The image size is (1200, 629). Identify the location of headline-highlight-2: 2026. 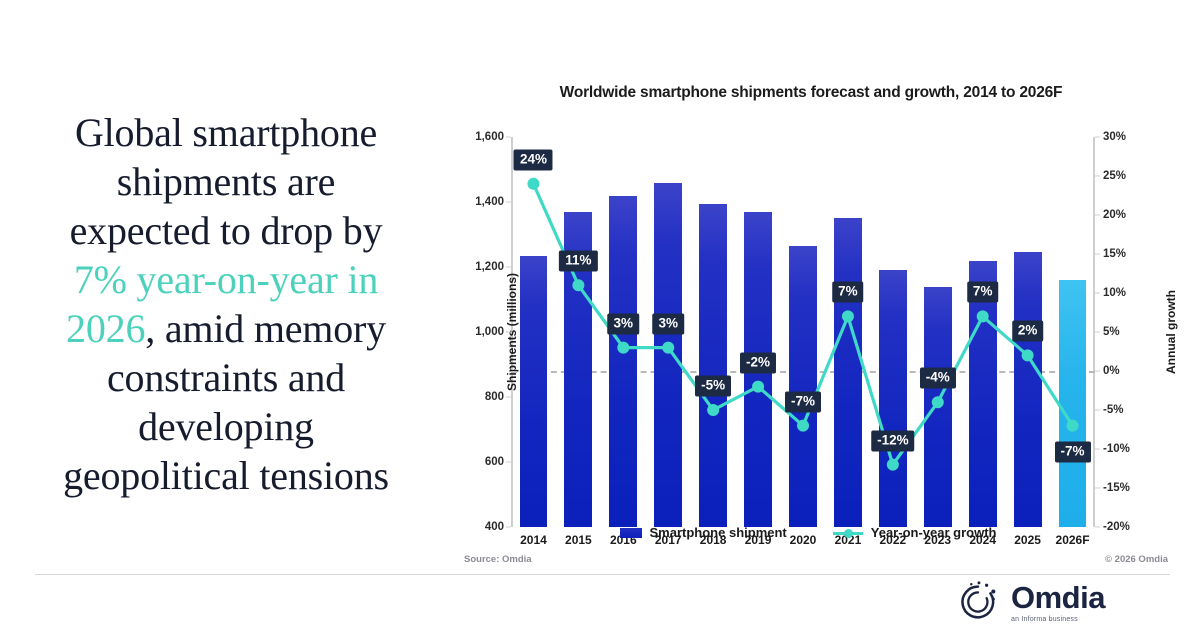
(106, 328).